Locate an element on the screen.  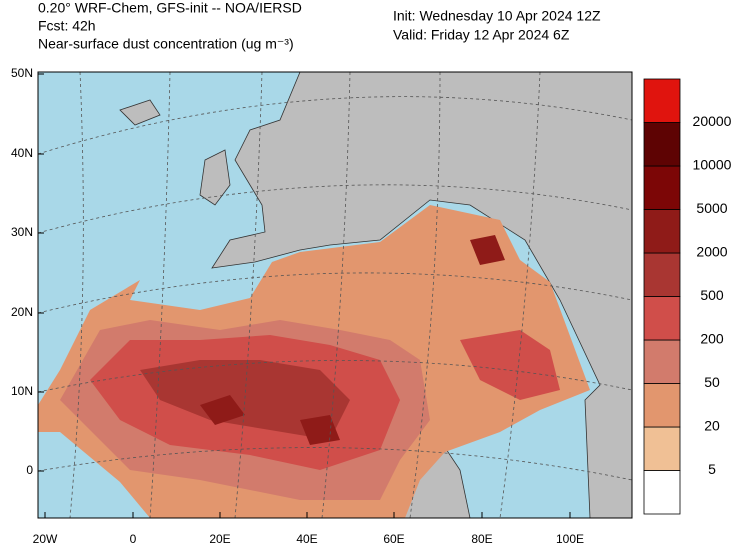
lon-label: 80E is located at coordinates (481, 539).